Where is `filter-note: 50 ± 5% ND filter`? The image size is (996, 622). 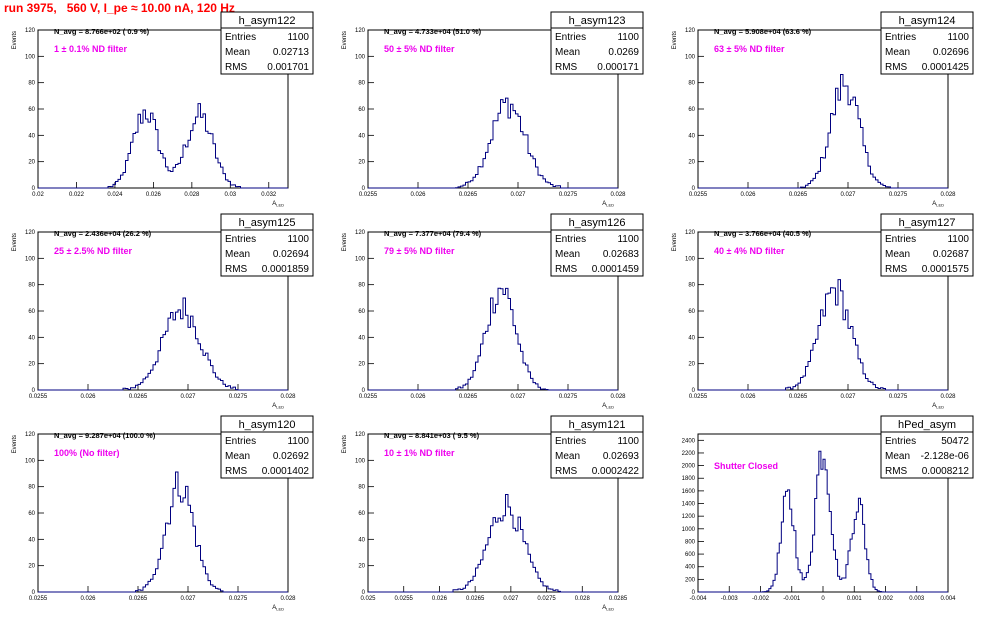 filter-note: 50 ± 5% ND filter is located at coordinates (419, 49).